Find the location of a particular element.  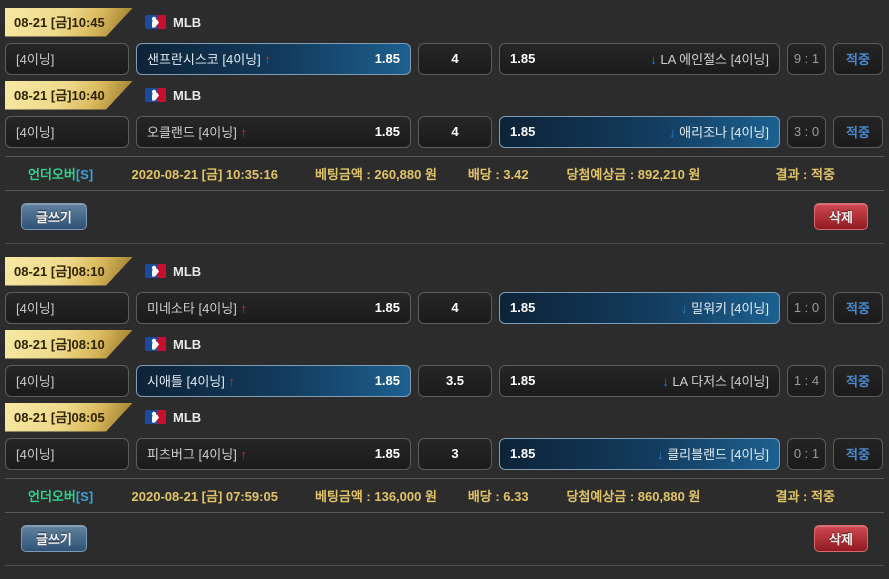

game-datetime-badge: 08-21 [금]08:05 is located at coordinates (69, 417).